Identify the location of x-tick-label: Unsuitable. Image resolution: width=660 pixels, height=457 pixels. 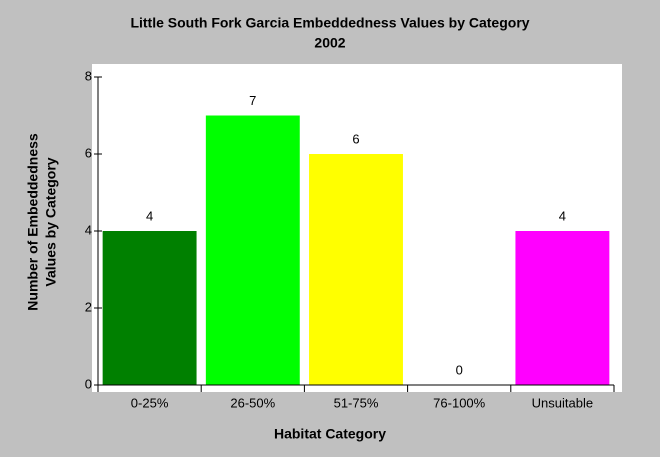
(562, 402).